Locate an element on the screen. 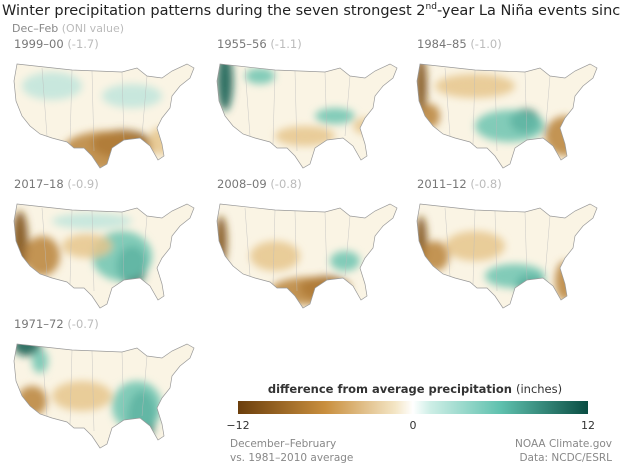 The image size is (620, 472). map-panel: 2017–18 (-0.9) is located at coordinates (104, 243).